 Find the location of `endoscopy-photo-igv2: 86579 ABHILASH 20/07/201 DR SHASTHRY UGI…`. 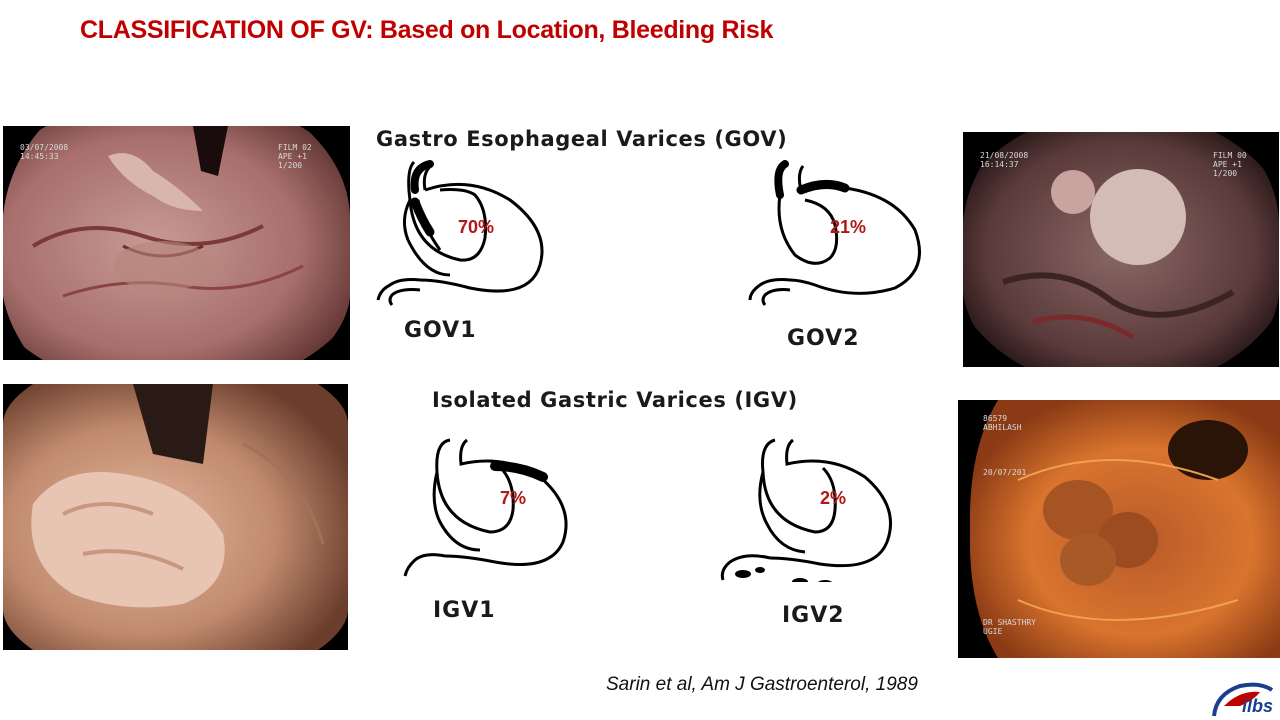

endoscopy-photo-igv2: 86579 ABHILASH 20/07/201 DR SHASTHRY UGI… is located at coordinates (1119, 529).